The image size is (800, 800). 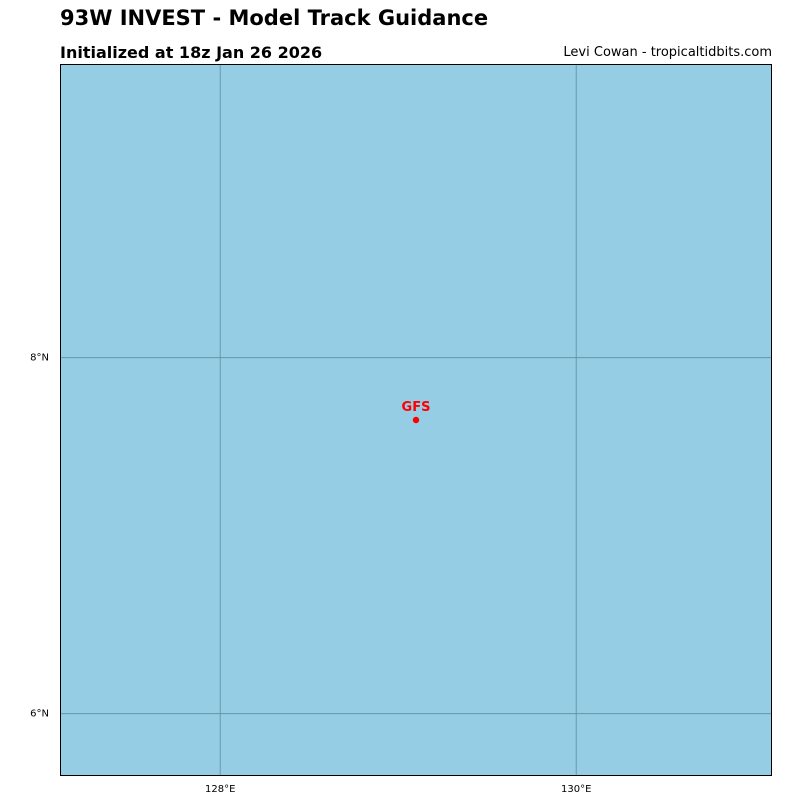 I want to click on model-label: GFS, so click(x=416, y=407).